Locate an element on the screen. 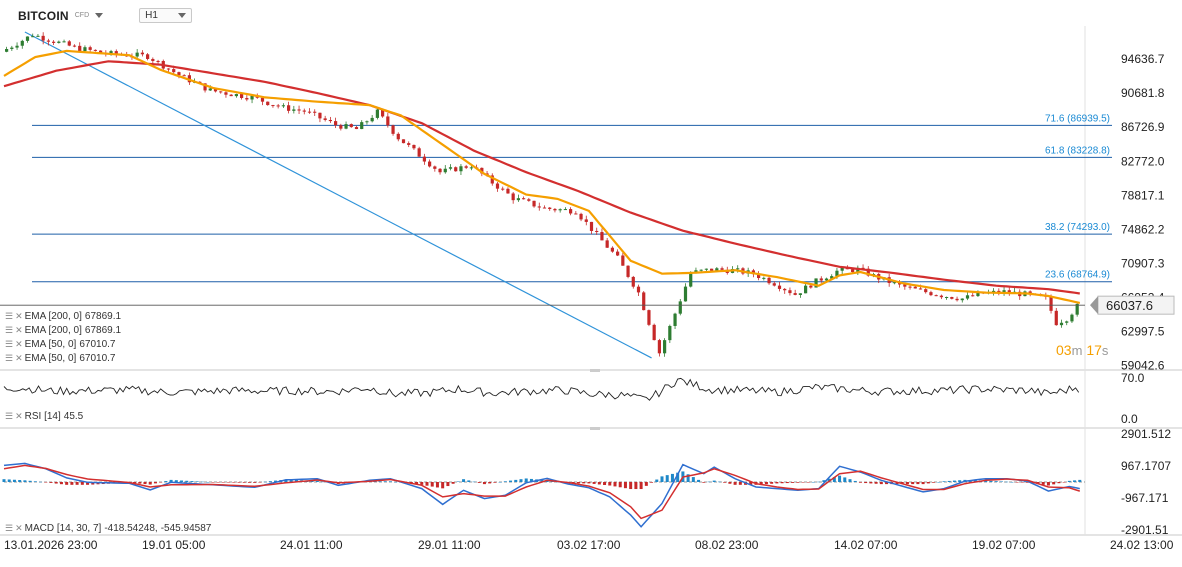 The height and width of the screenshot is (567, 1182). legend-ema50-a: ☰ ✕ EMA [50, 0] 67010.7 is located at coordinates (60, 344).